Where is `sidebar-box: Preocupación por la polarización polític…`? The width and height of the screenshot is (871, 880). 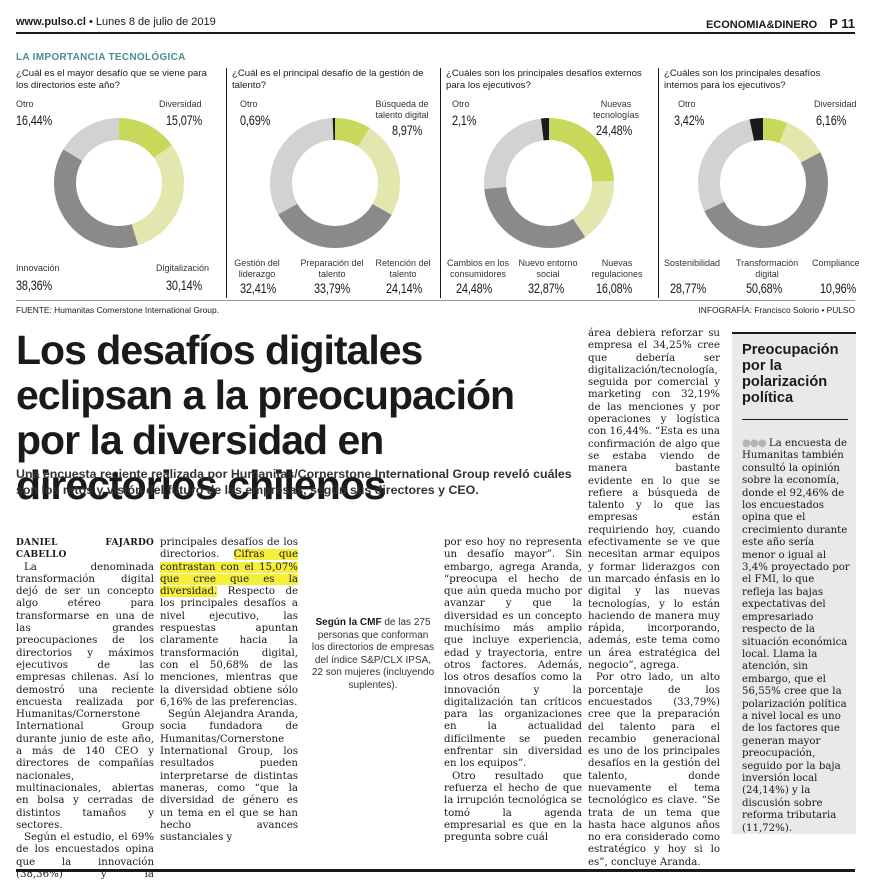 sidebar-box: Preocupación por la polarización polític… is located at coordinates (794, 583).